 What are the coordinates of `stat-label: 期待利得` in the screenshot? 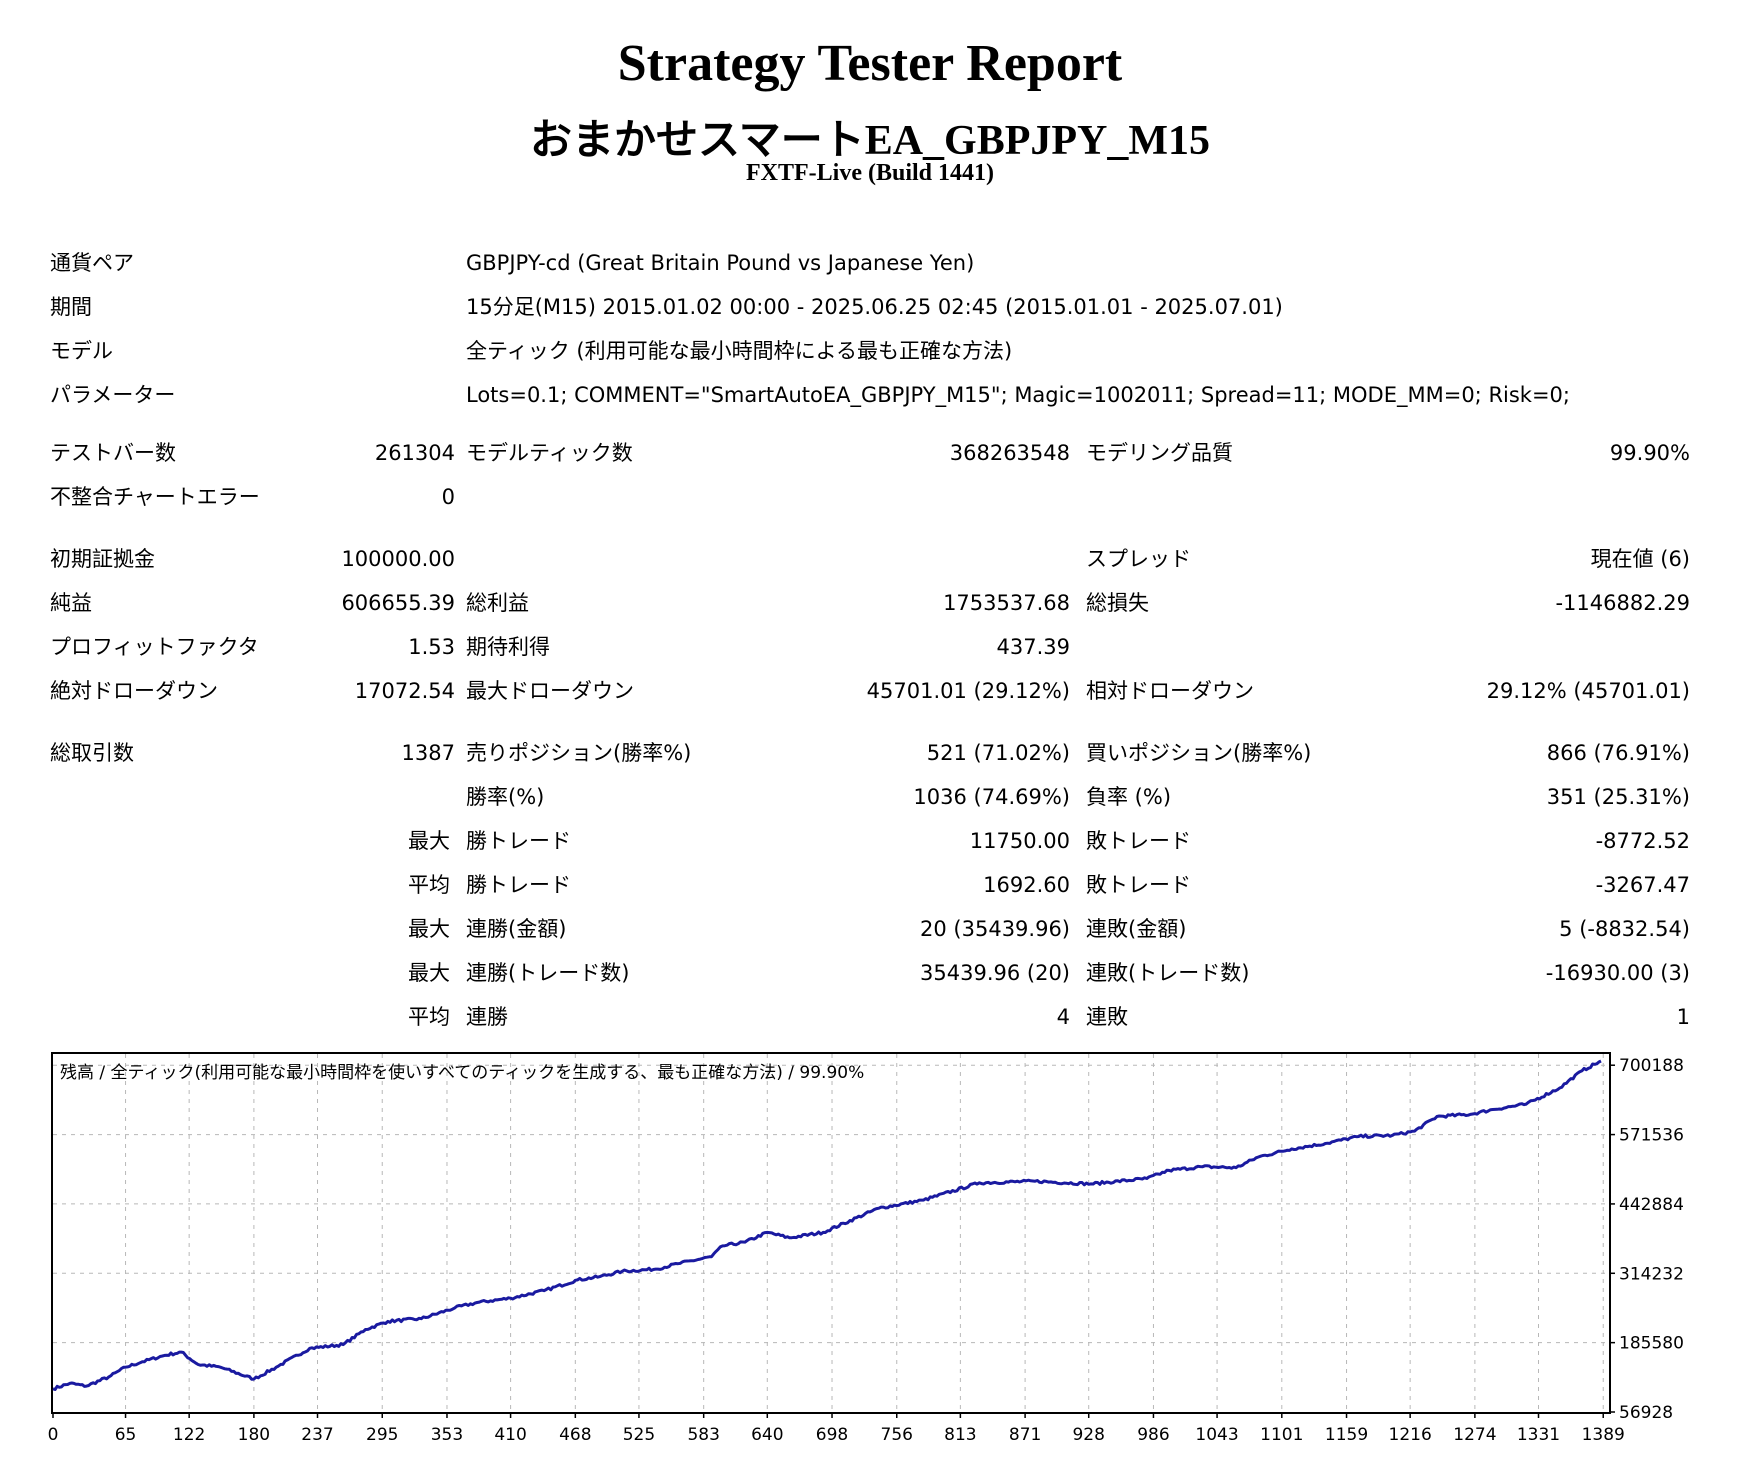 It's located at (508, 647).